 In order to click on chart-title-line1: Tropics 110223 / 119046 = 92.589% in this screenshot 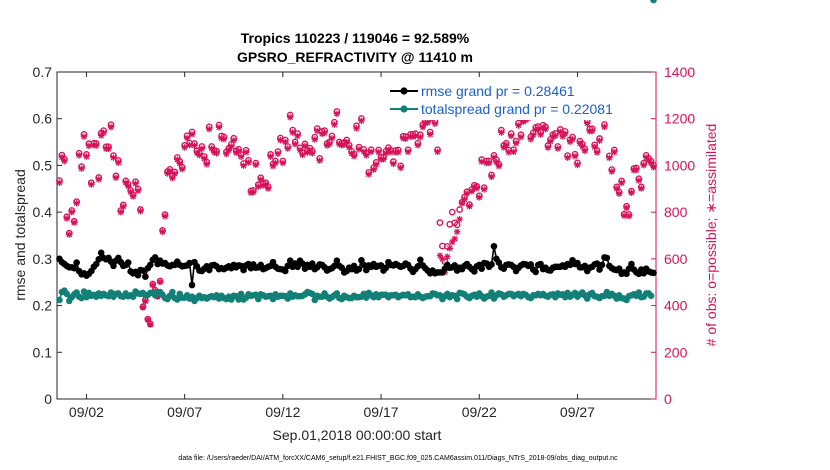, I will do `click(355, 38)`.